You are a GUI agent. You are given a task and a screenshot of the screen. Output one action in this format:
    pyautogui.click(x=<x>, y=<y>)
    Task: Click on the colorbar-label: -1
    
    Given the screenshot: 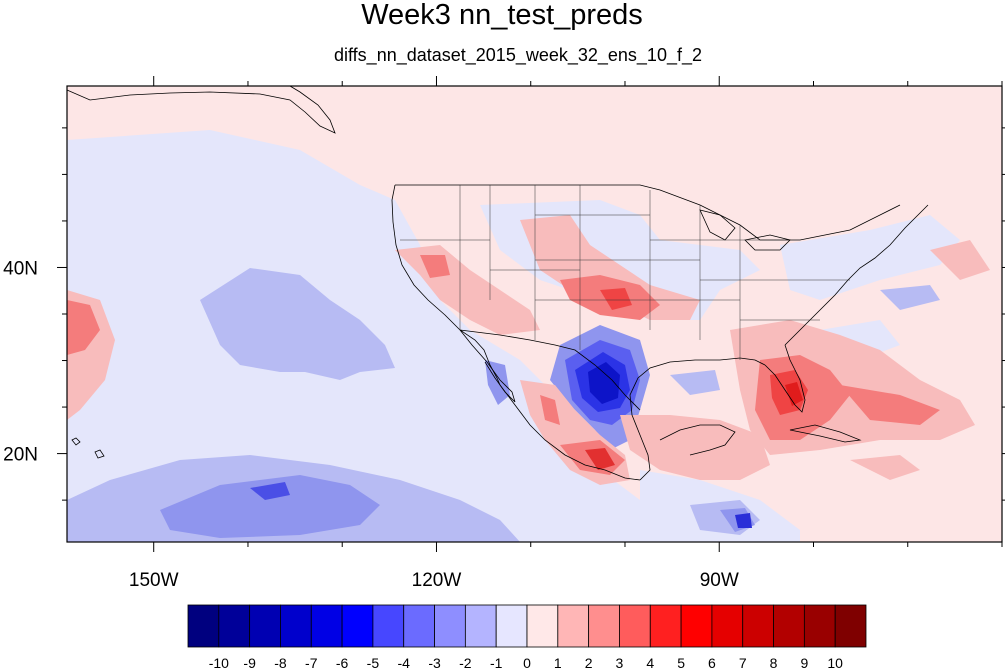 What is the action you would take?
    pyautogui.click(x=496, y=663)
    